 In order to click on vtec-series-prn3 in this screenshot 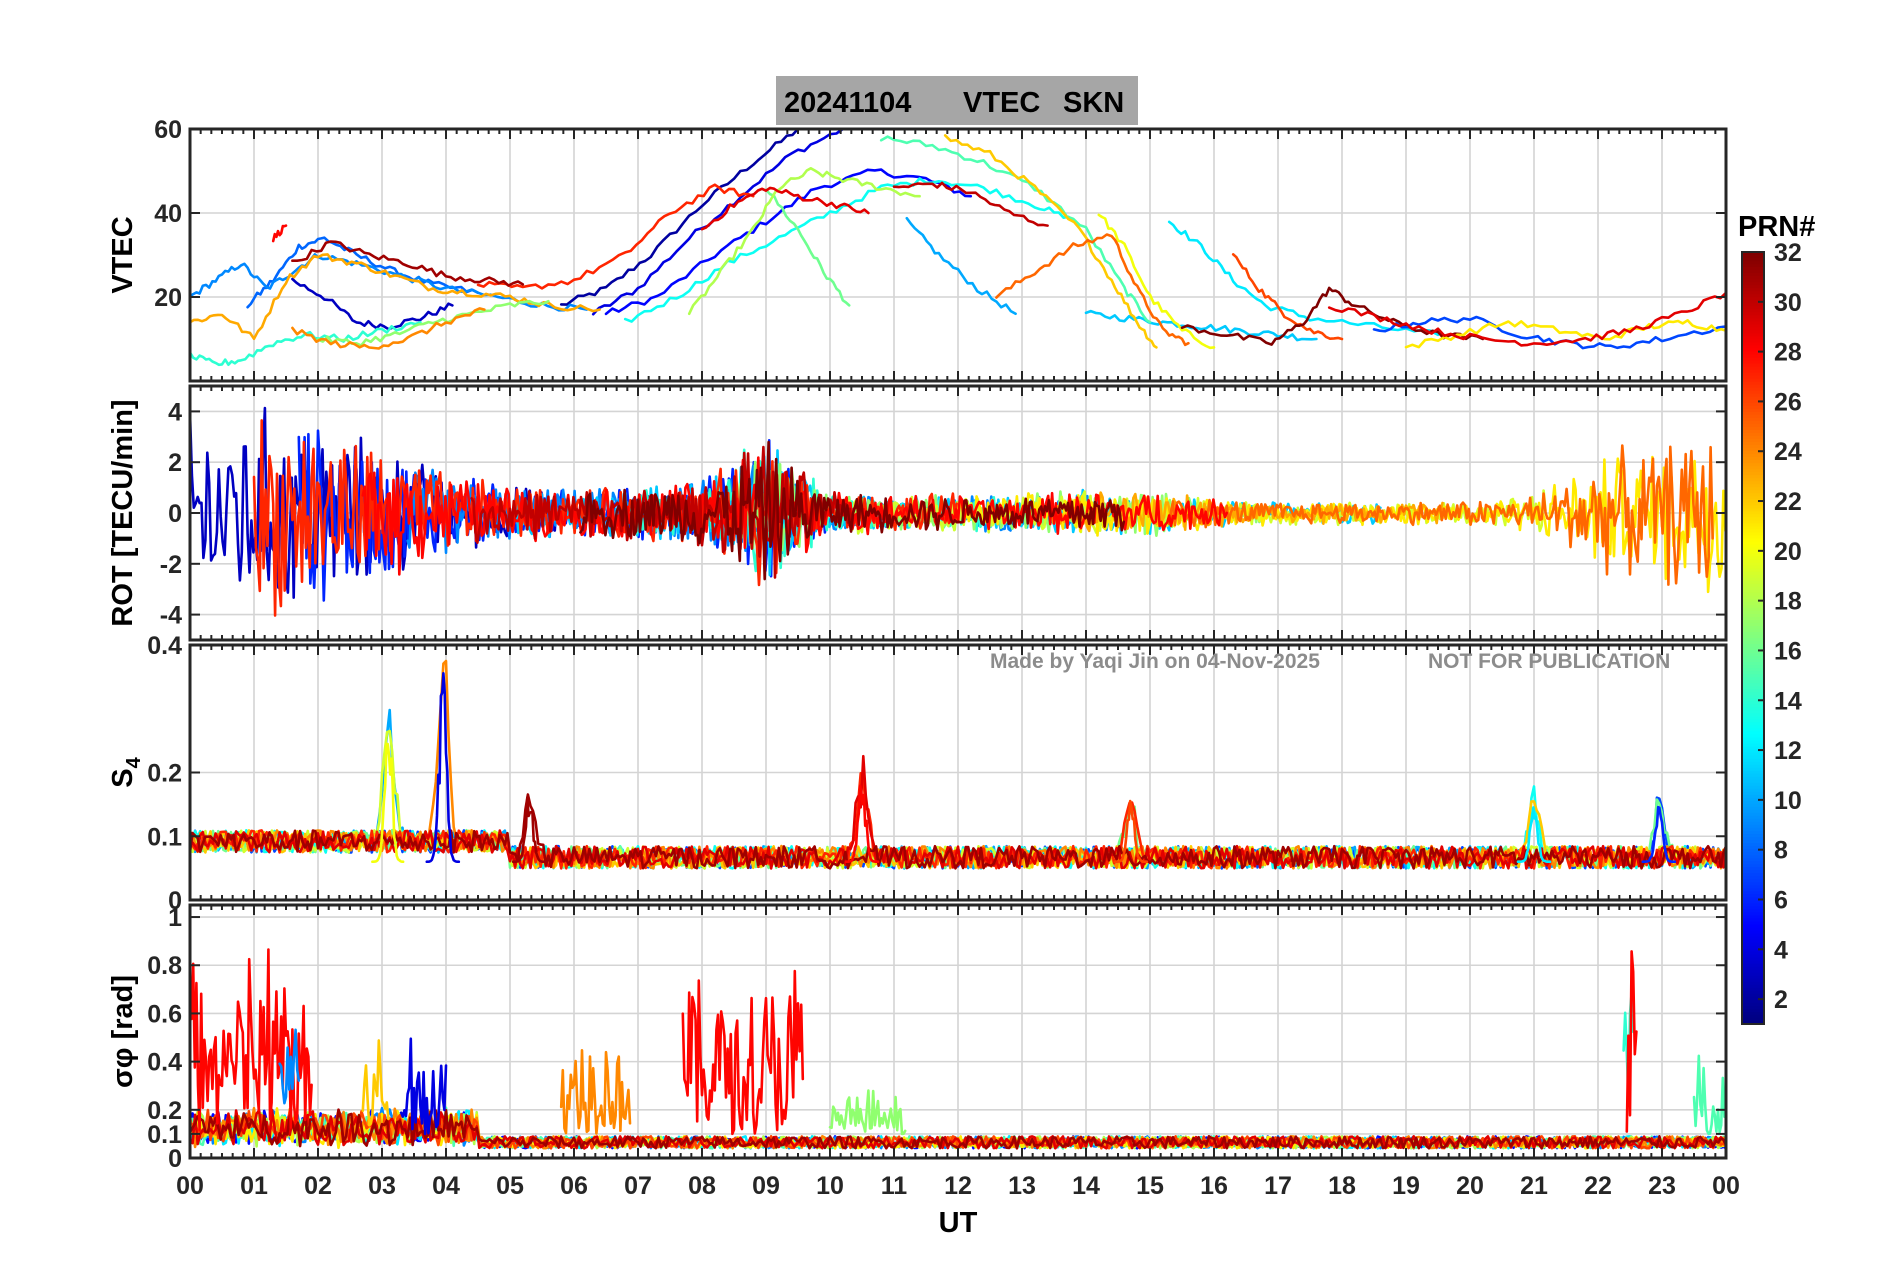, I will do `click(372, 304)`.